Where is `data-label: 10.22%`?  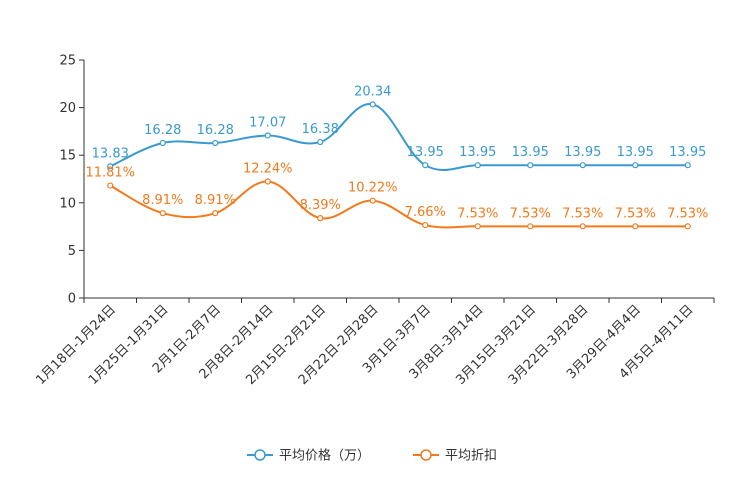
data-label: 10.22% is located at coordinates (373, 188).